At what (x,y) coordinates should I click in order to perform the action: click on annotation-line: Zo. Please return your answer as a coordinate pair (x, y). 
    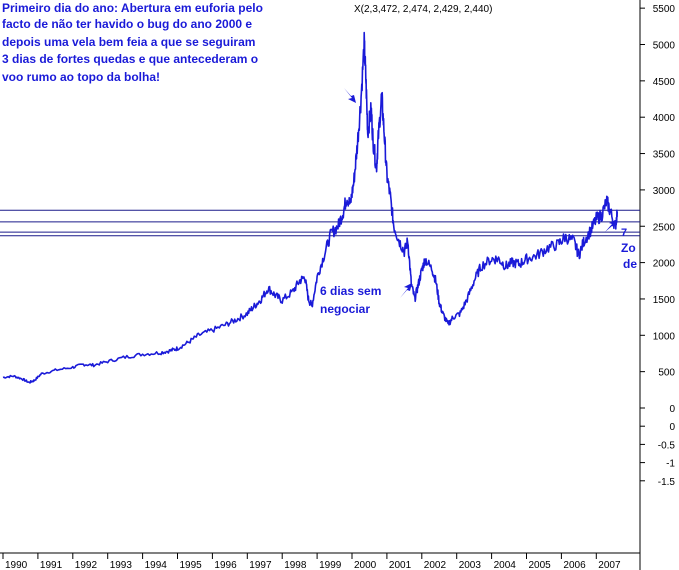
    Looking at the image, I should click on (628, 248).